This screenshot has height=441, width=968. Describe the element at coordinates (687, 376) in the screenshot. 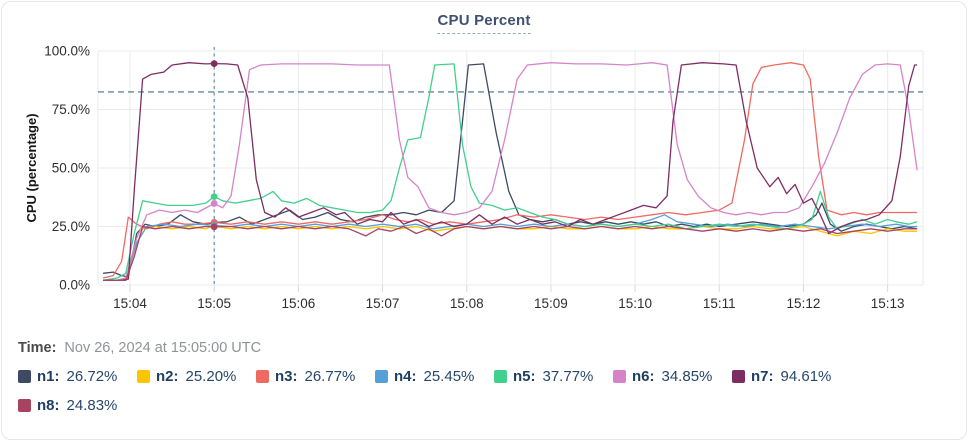

I see `legend-value-n6: 34.85%` at that location.